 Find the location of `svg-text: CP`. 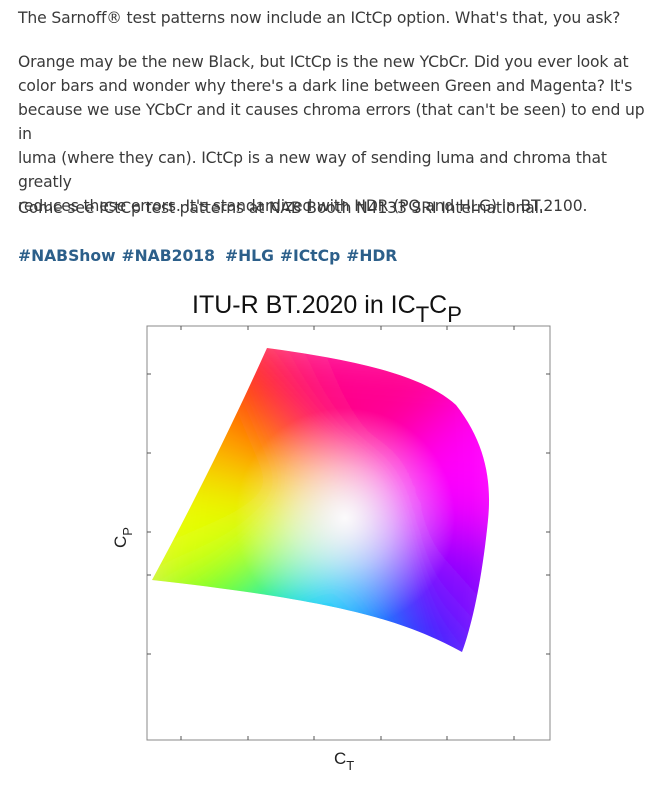

svg-text: CP is located at coordinates (123, 537).